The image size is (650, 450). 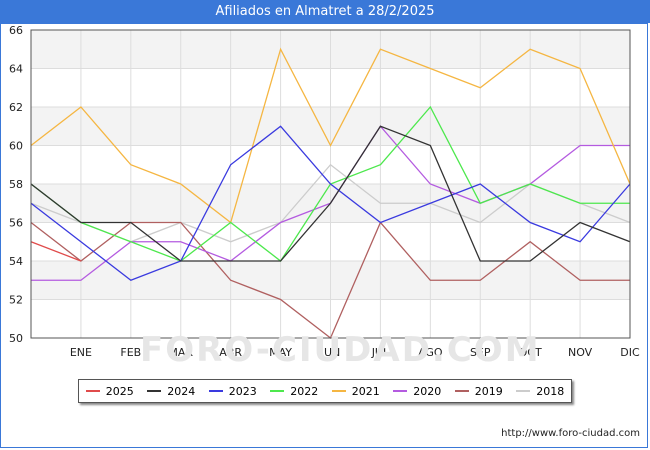 I want to click on x-tick-label: ABR, so click(x=230, y=352).